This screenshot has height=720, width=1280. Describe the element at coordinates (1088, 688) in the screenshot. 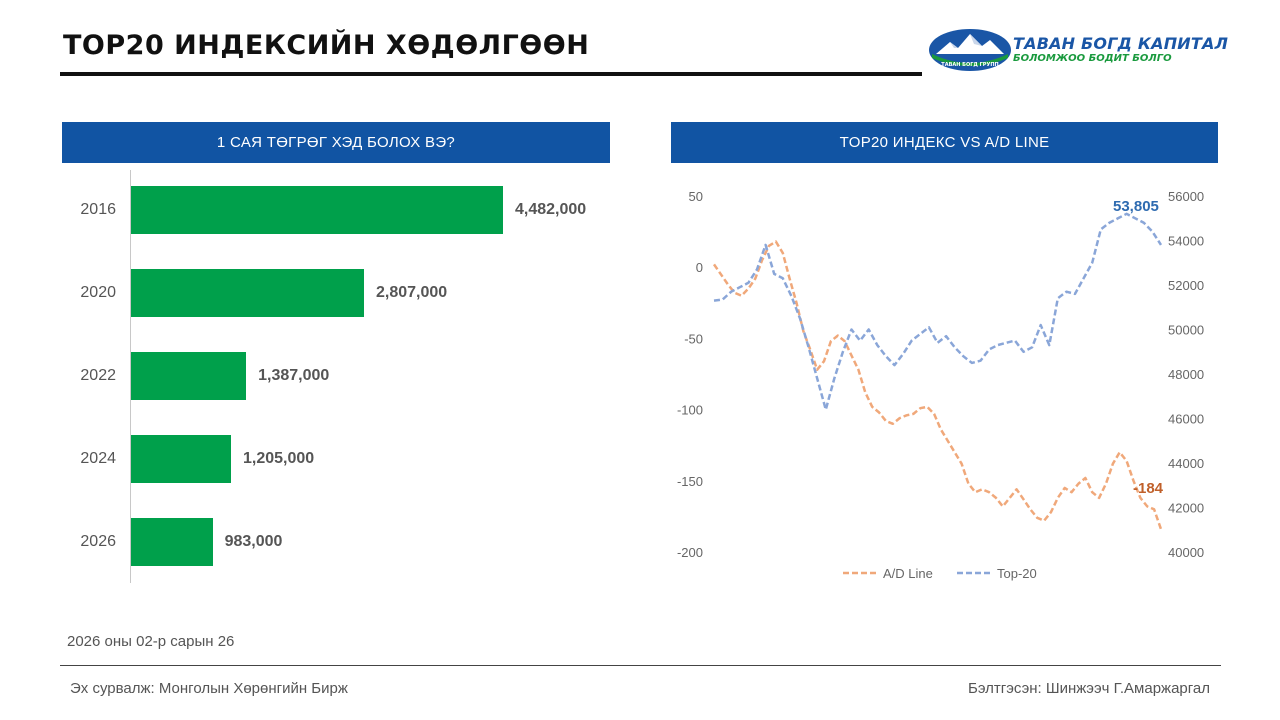

I see `footer-author: Бэлтгэсэн: Шинжээч Г.Амаржаргал` at that location.